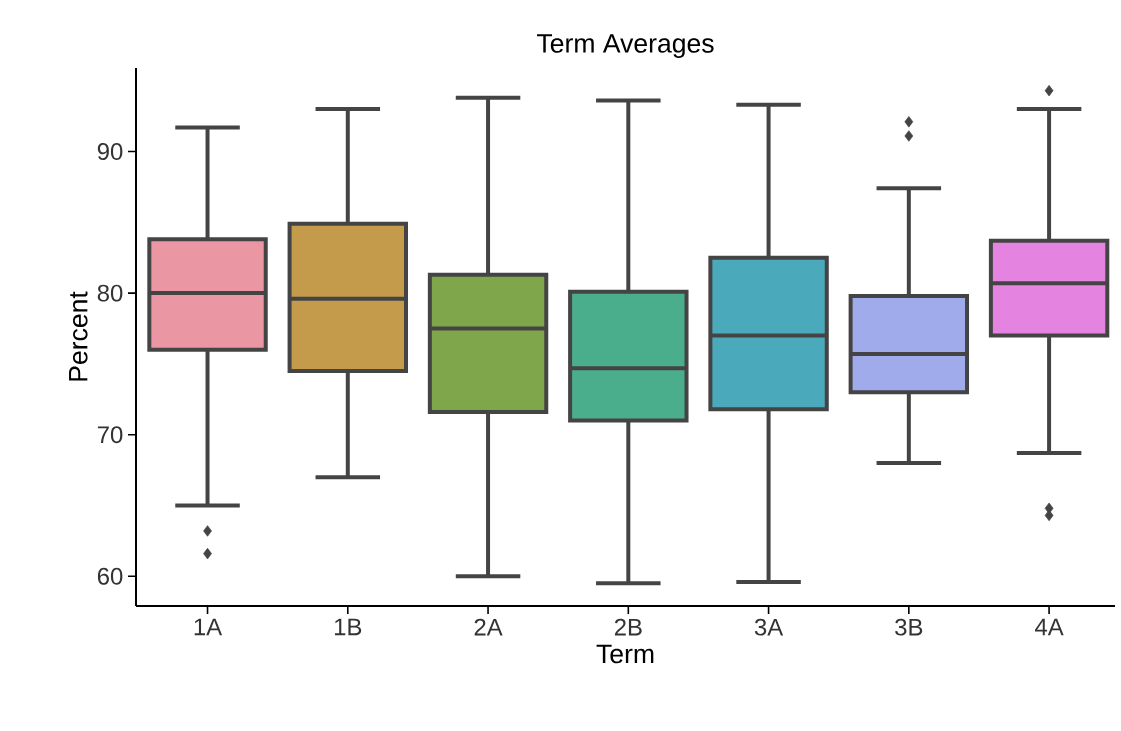 The image size is (1121, 731). I want to click on y-tick-label: 60, so click(110, 576).